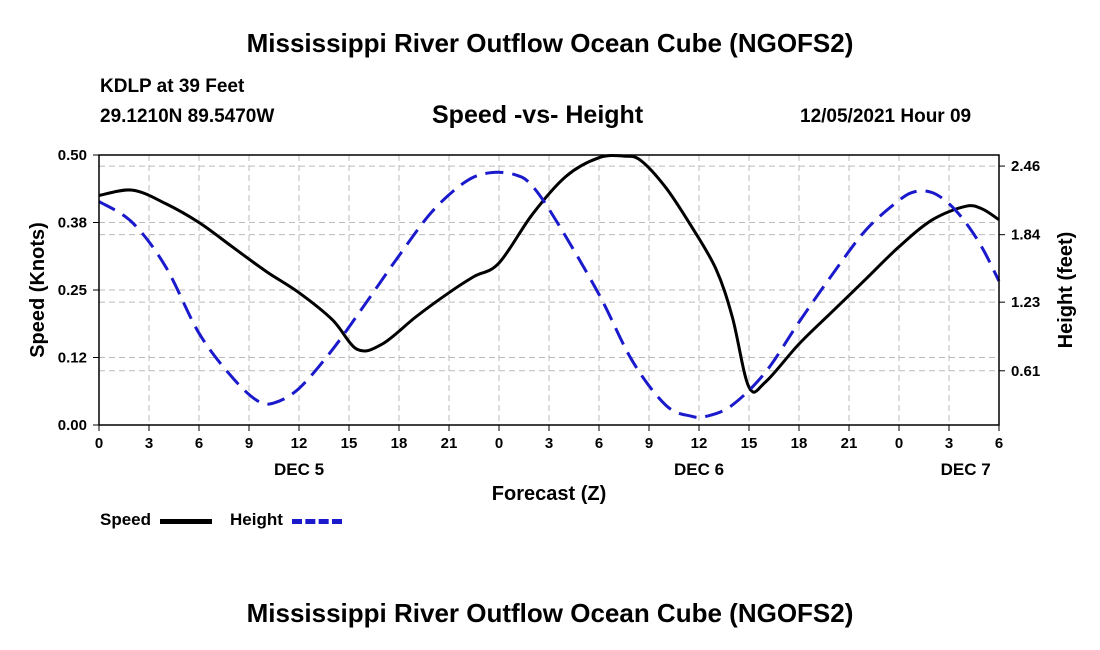  Describe the element at coordinates (72, 223) in the screenshot. I see `y-tick-label: 0.38` at that location.